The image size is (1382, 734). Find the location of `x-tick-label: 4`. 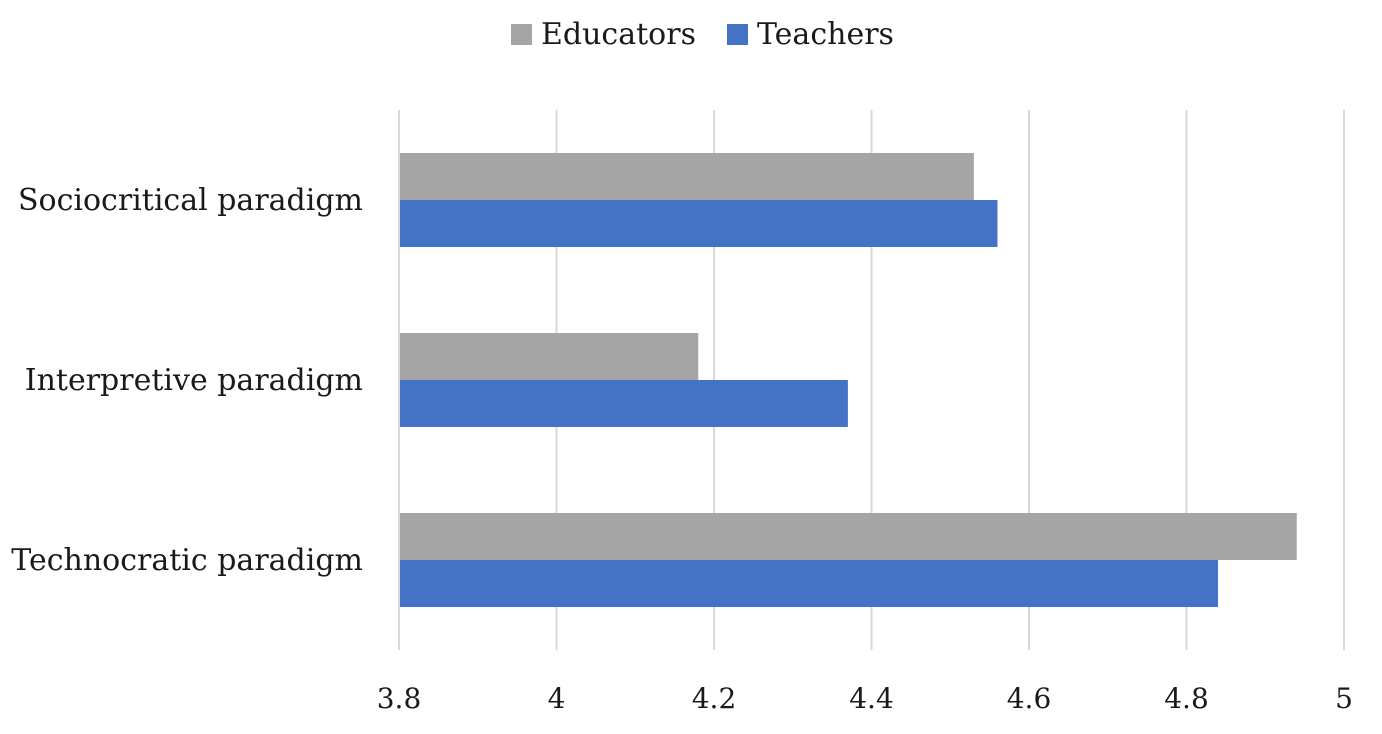

x-tick-label: 4 is located at coordinates (557, 698).